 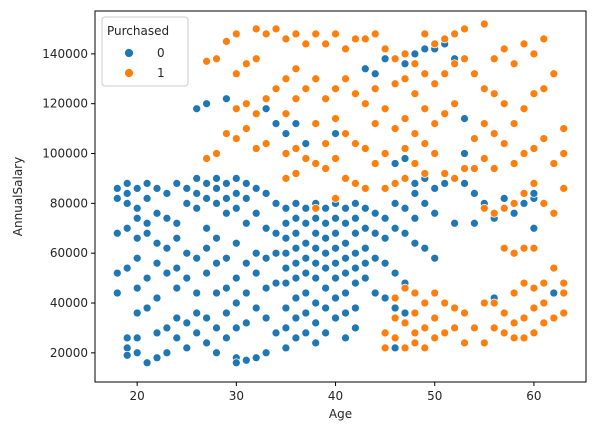 What do you see at coordinates (69, 353) in the screenshot?
I see `y-tick-label: 20000` at bounding box center [69, 353].